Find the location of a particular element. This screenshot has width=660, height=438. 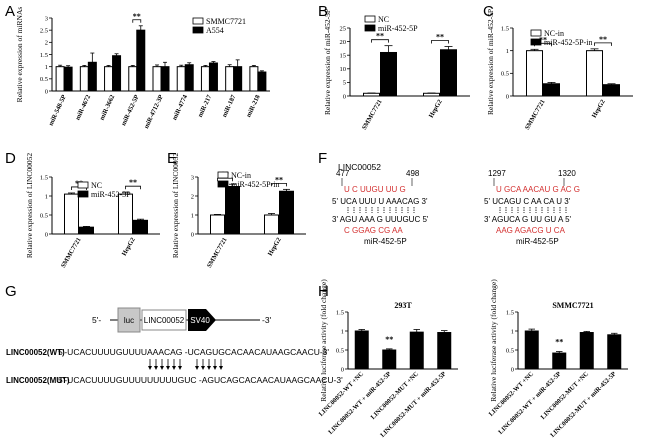

bar-A554 is located at coordinates (141, 60).